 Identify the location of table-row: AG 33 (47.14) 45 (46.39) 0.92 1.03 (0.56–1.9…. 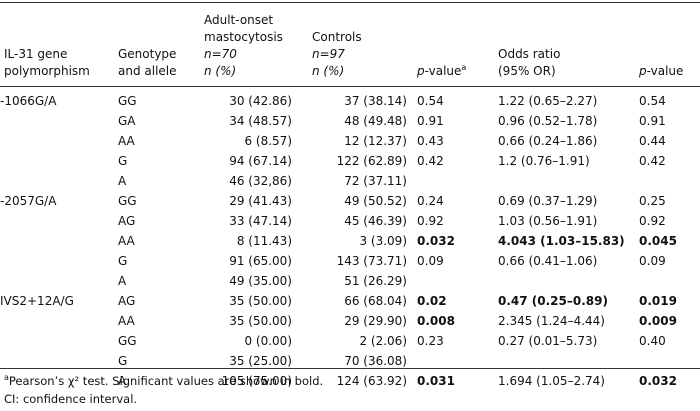
(350, 221).